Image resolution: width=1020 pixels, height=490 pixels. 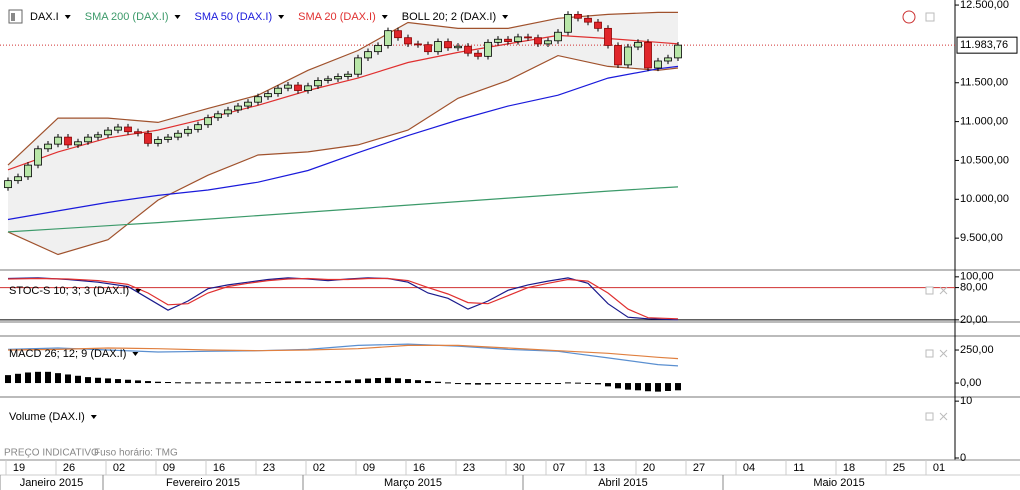 What do you see at coordinates (127, 17) in the screenshot?
I see `legend-item: SMA 200 (DAX.I)` at bounding box center [127, 17].